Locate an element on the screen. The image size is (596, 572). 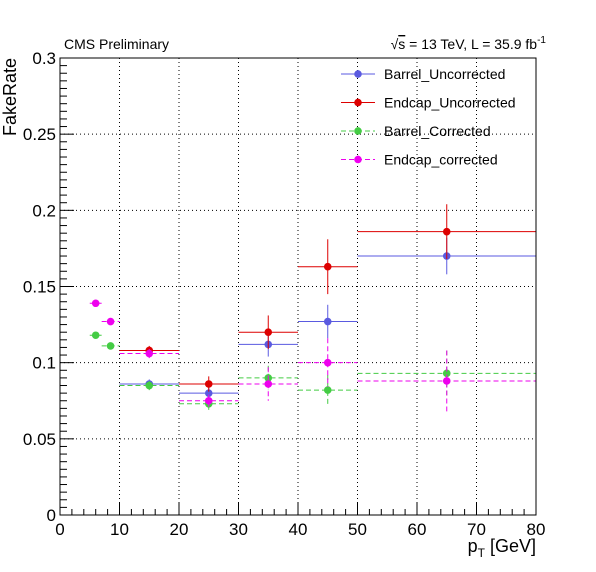
x-axis-label: pT [GeV] is located at coordinates (502, 548).